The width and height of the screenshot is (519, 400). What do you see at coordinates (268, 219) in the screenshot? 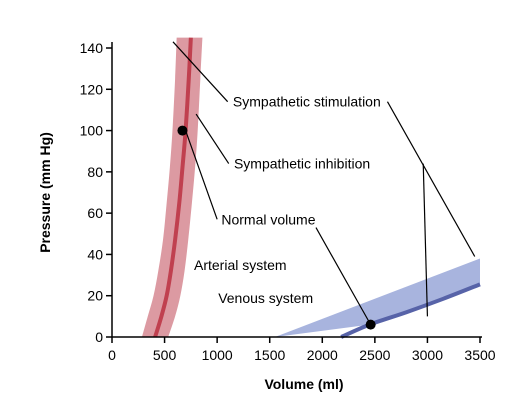
I see `normal-volume-label: Normal volume` at bounding box center [268, 219].